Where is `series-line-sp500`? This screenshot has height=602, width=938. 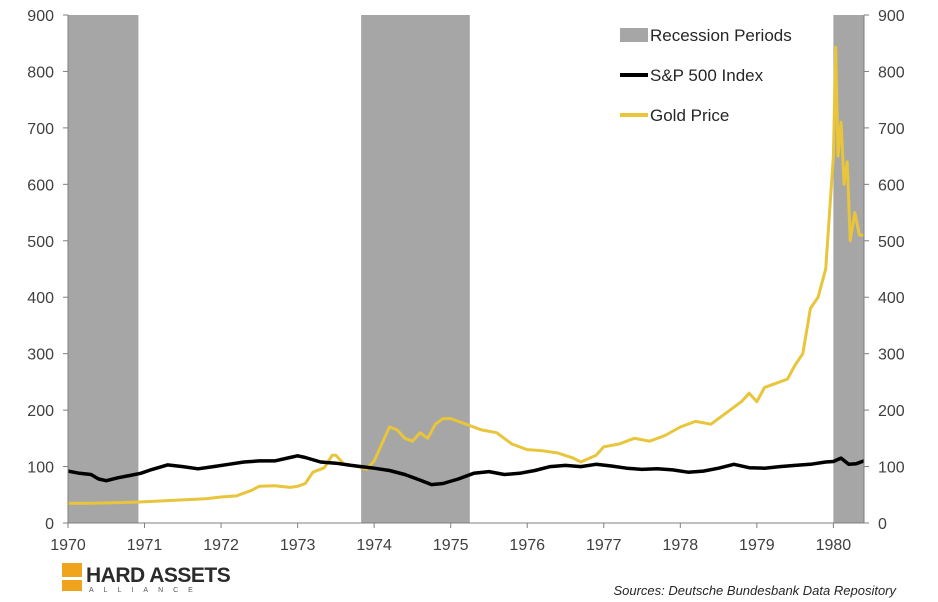 series-line-sp500 is located at coordinates (466, 470).